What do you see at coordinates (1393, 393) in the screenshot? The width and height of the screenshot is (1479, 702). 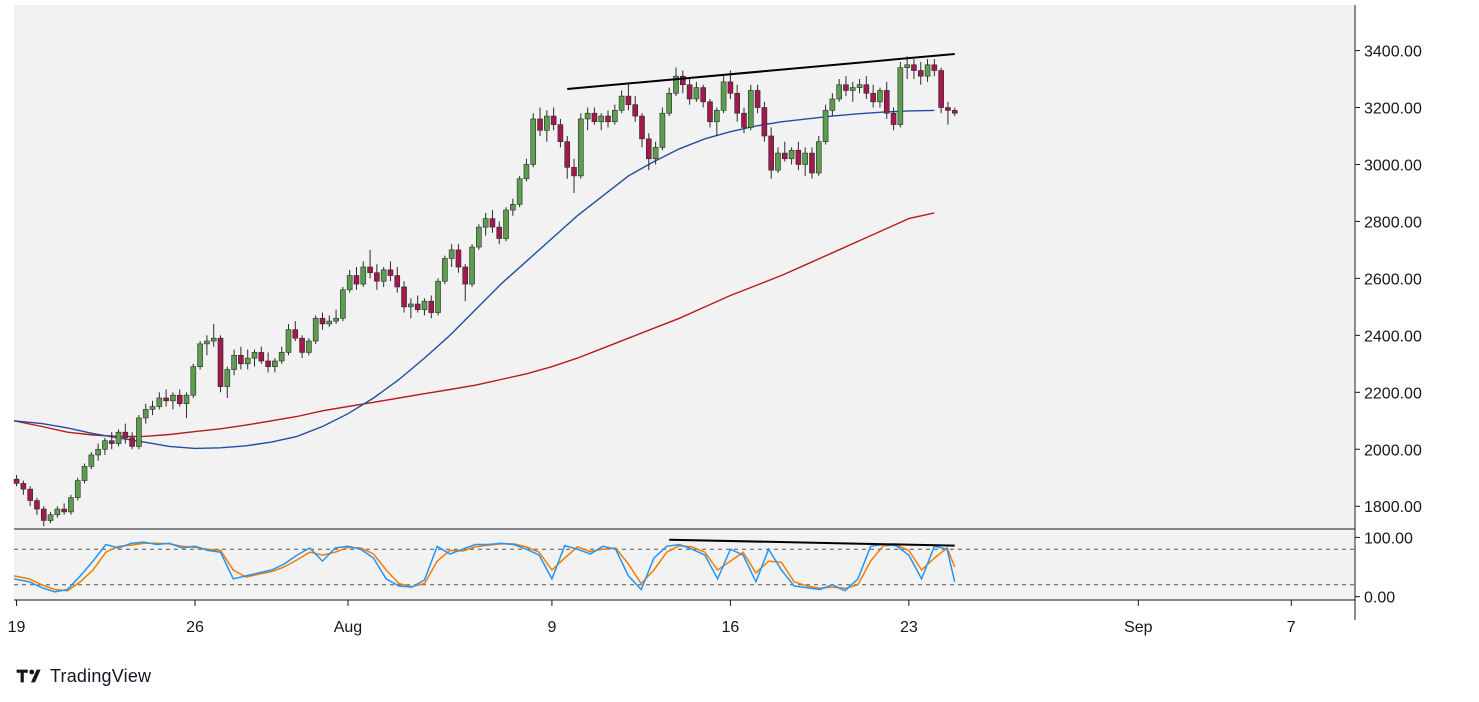 I see `price-tick-label: 2200.00` at bounding box center [1393, 393].